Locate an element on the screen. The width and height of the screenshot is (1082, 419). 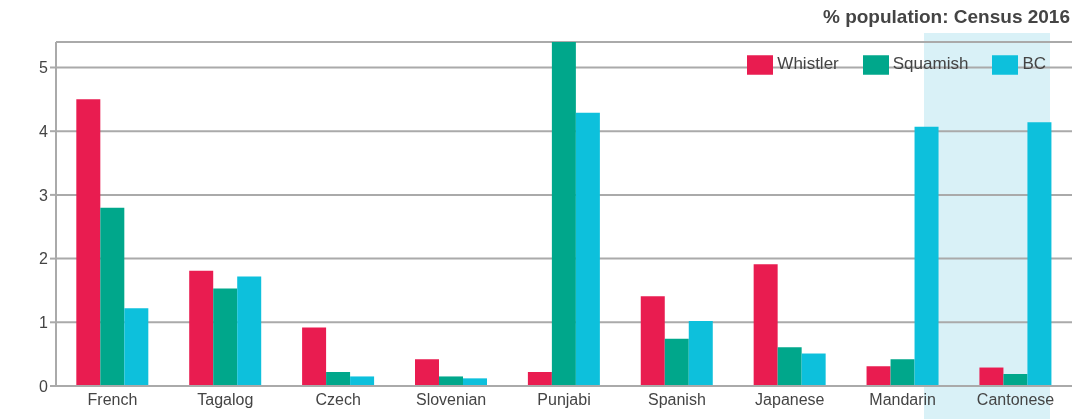
y-tick-label: 0 is located at coordinates (44, 386).